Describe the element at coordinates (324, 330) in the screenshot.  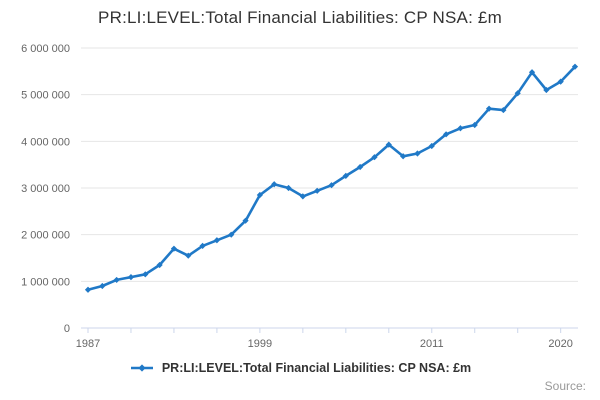
I see `x-axis-ticks` at that location.